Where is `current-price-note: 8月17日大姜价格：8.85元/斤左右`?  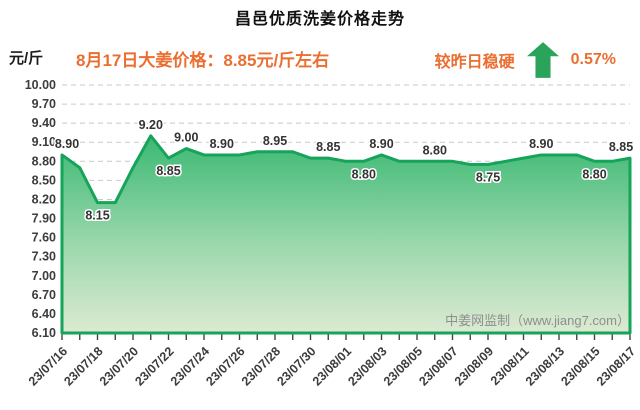
current-price-note: 8月17日大姜价格：8.85元/斤左右 is located at coordinates (203, 60).